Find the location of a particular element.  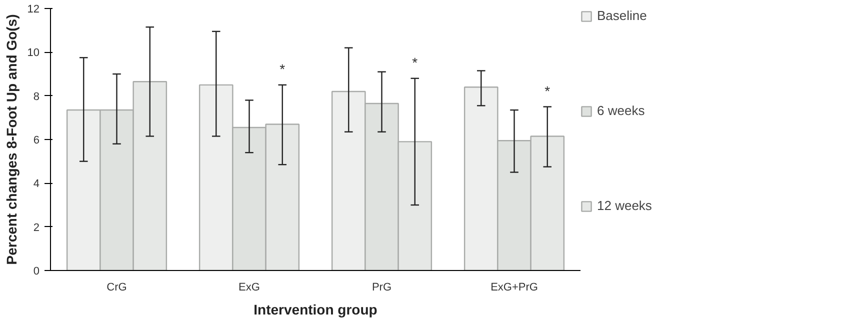

legend-label: Baseline is located at coordinates (622, 15).